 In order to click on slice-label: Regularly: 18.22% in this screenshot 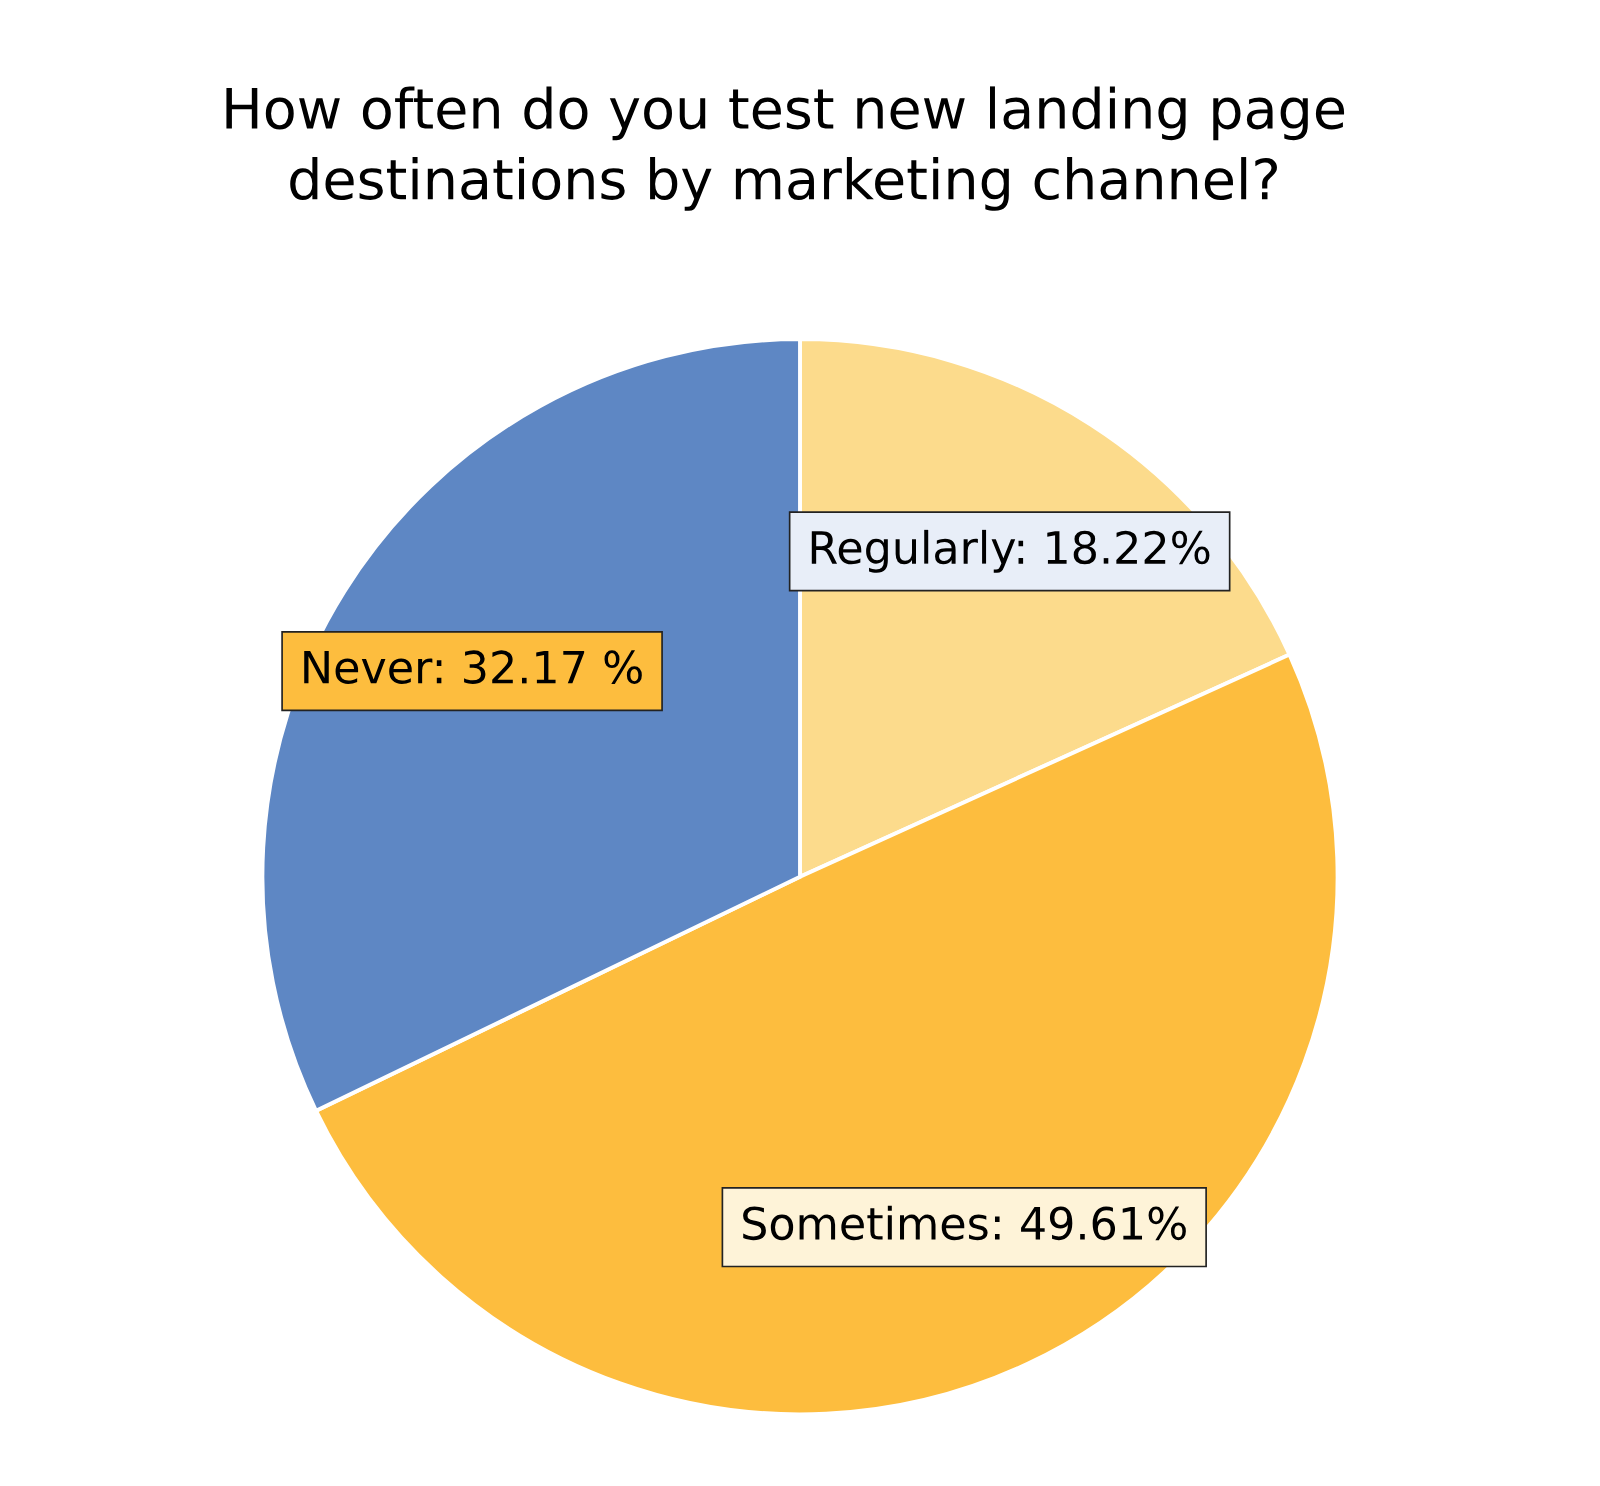, I will do `click(1010, 551)`.